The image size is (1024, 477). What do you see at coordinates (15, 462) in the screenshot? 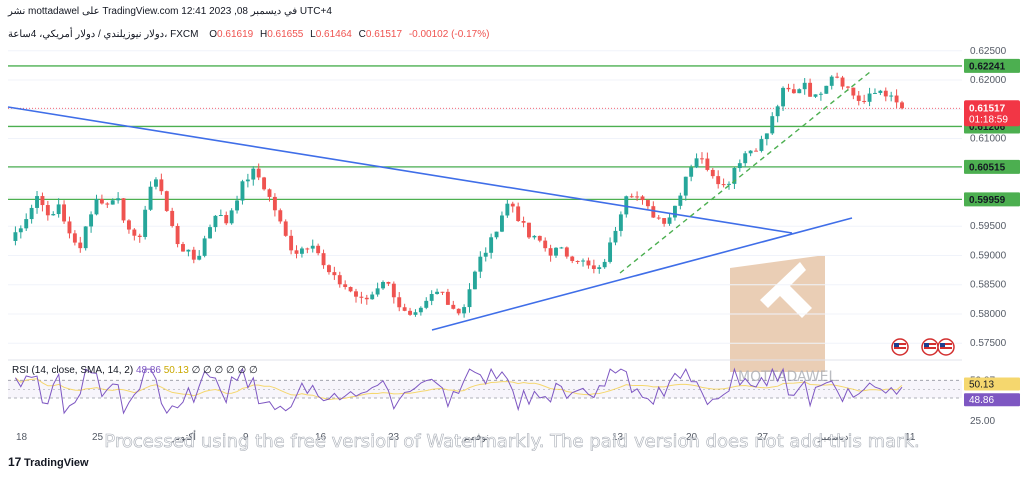
I see `tradingview-logo-icon: 17` at bounding box center [15, 462].